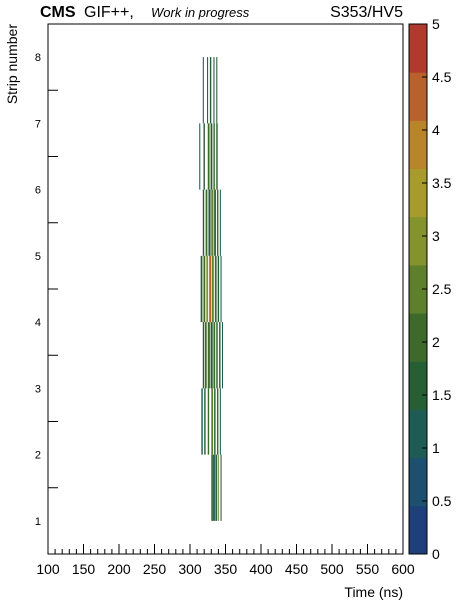 Image resolution: width=464 pixels, height=604 pixels. What do you see at coordinates (38, 191) in the screenshot?
I see `y-tick-label: 6` at bounding box center [38, 191].